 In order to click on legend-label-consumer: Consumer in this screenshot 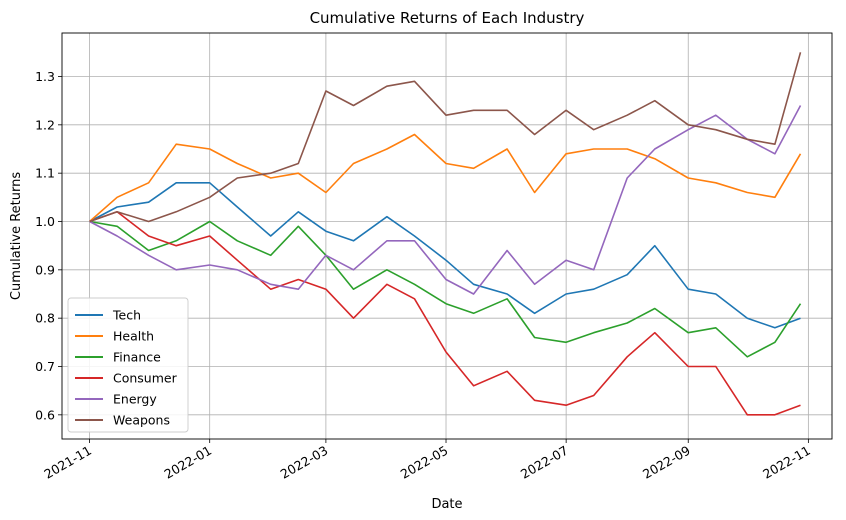, I will do `click(145, 378)`.